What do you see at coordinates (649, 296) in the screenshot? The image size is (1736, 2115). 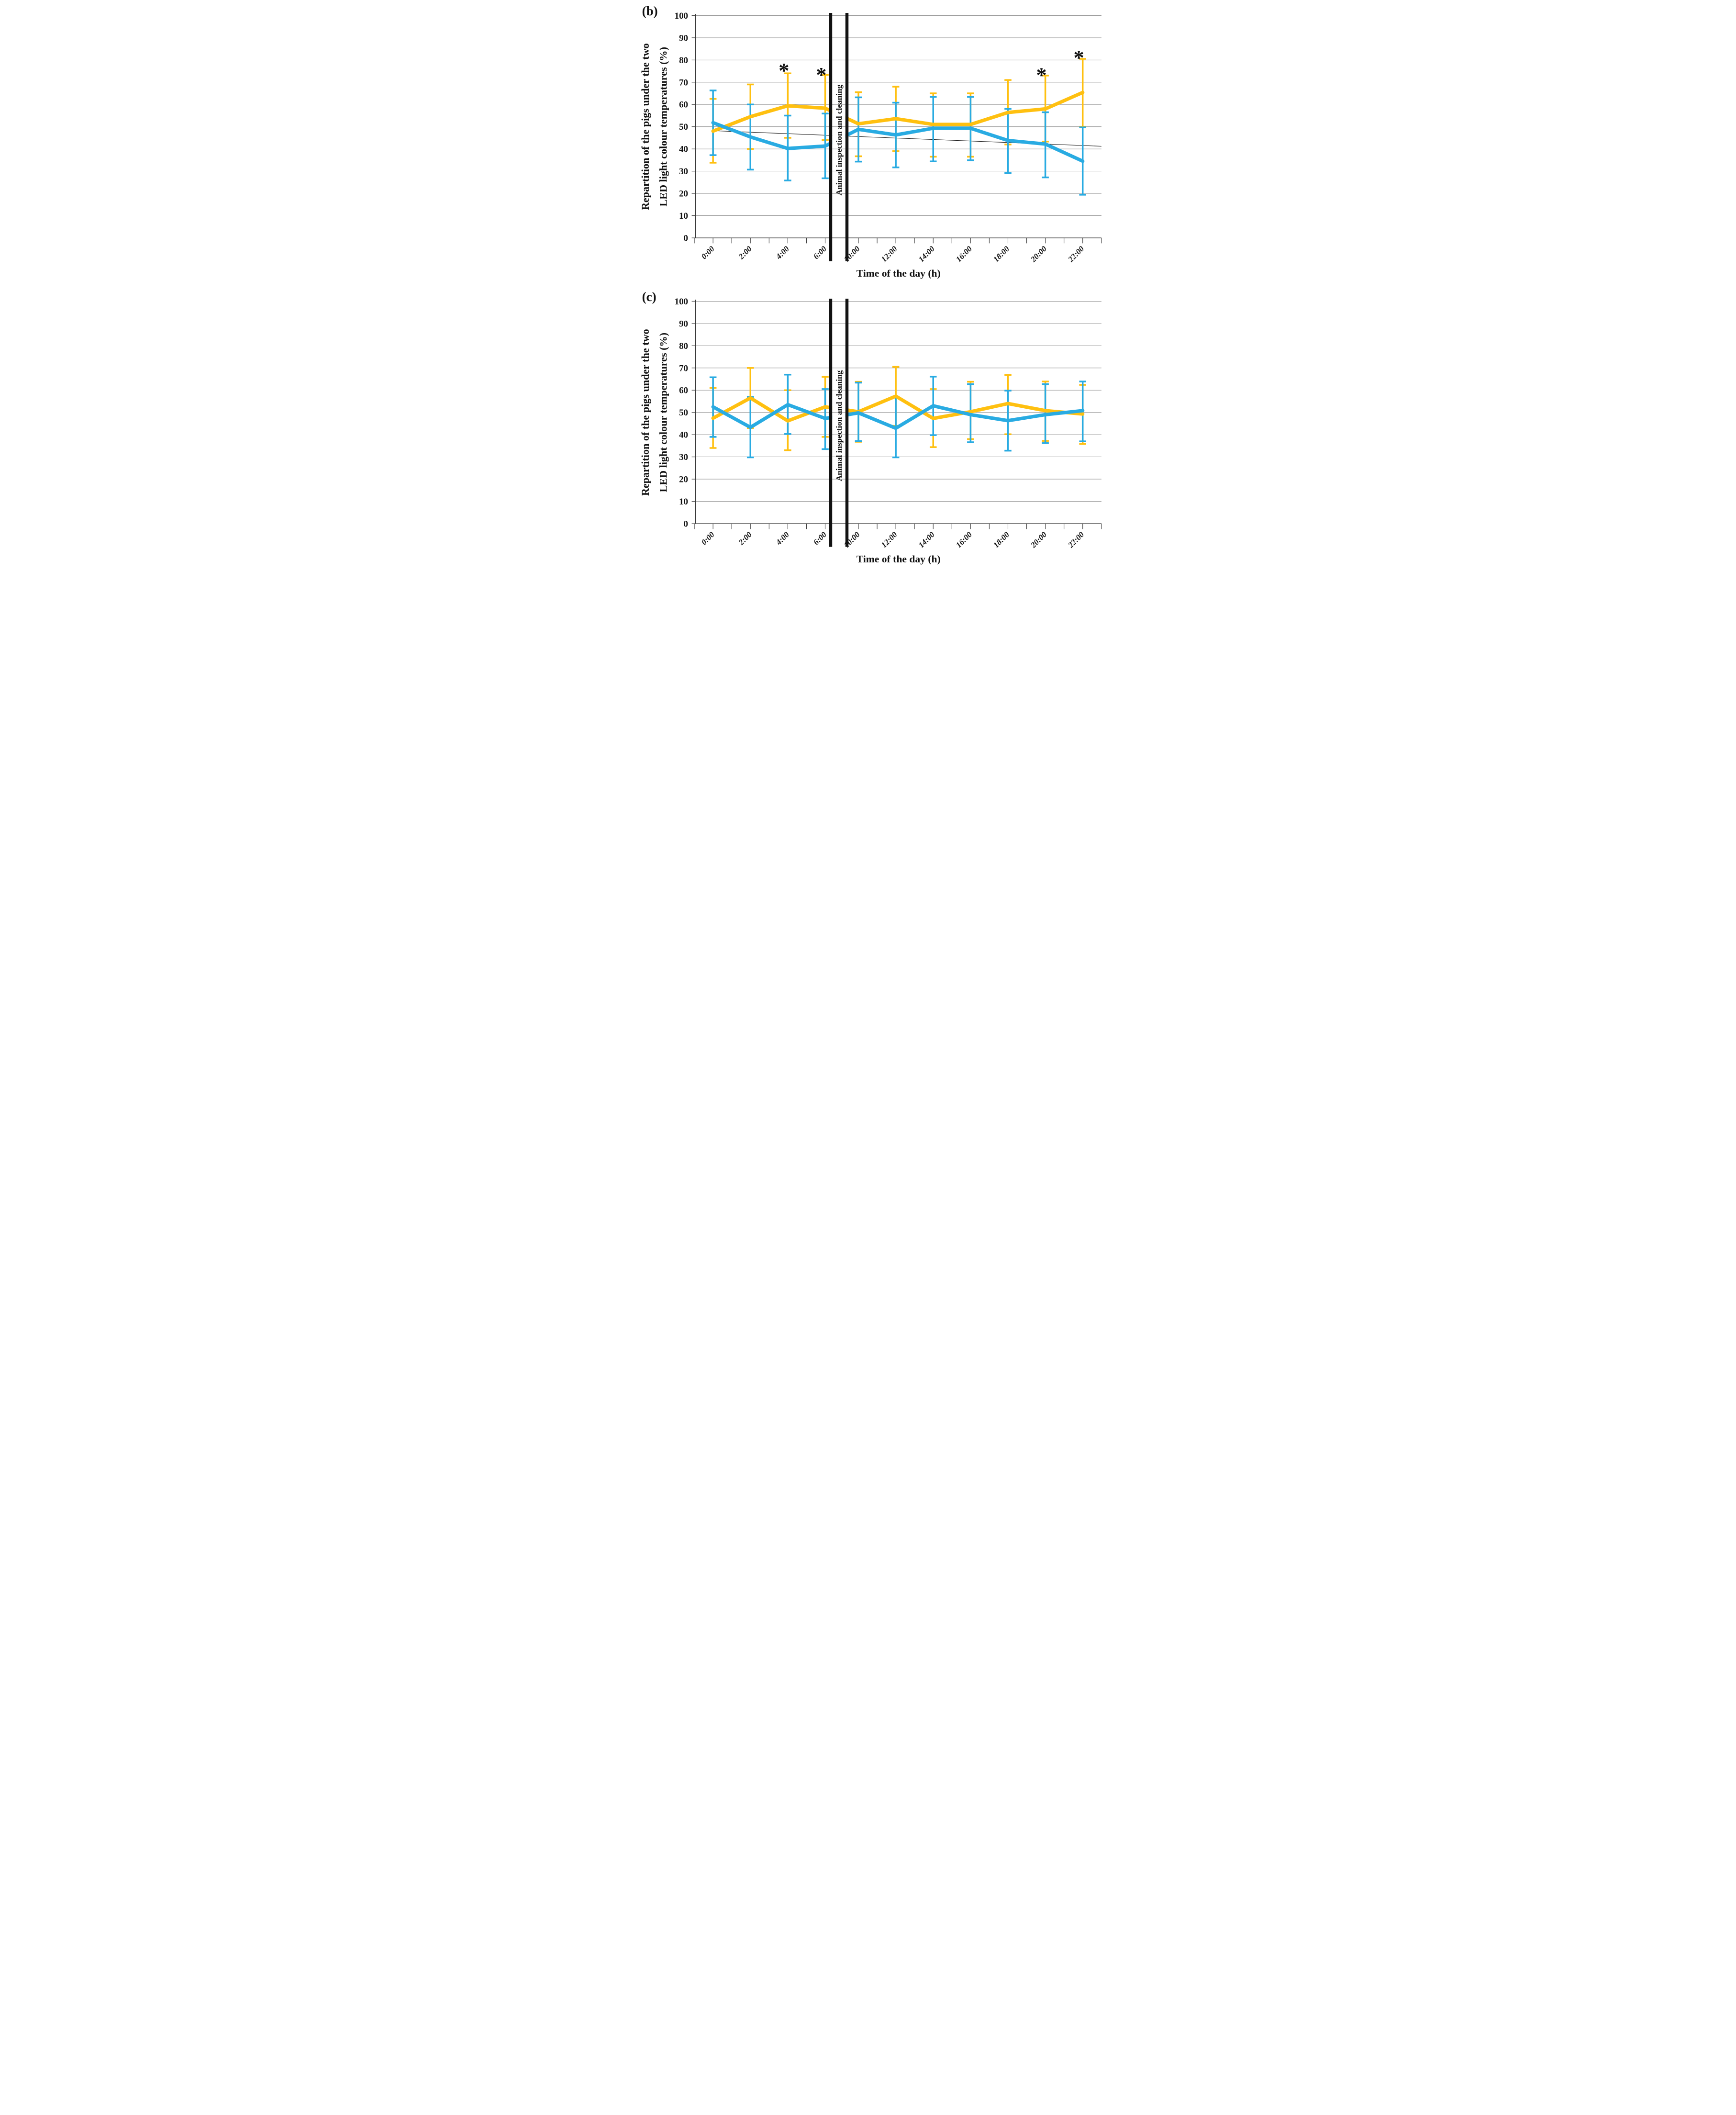 I see `panel-letter-c: (c)` at bounding box center [649, 296].